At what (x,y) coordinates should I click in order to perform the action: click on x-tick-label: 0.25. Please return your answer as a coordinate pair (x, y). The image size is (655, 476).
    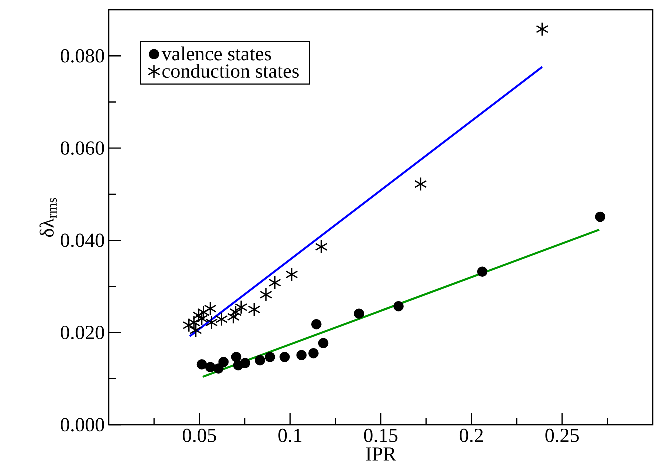
    Looking at the image, I should click on (562, 435).